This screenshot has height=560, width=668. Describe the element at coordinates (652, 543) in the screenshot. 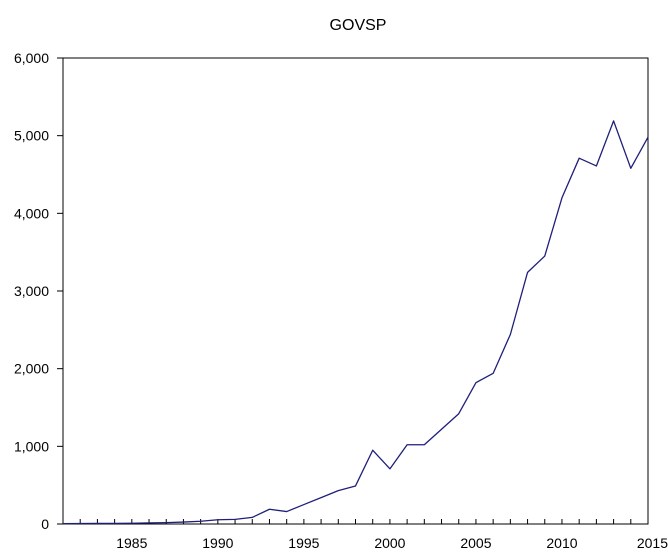

I see `x-tick-label: 2015` at that location.